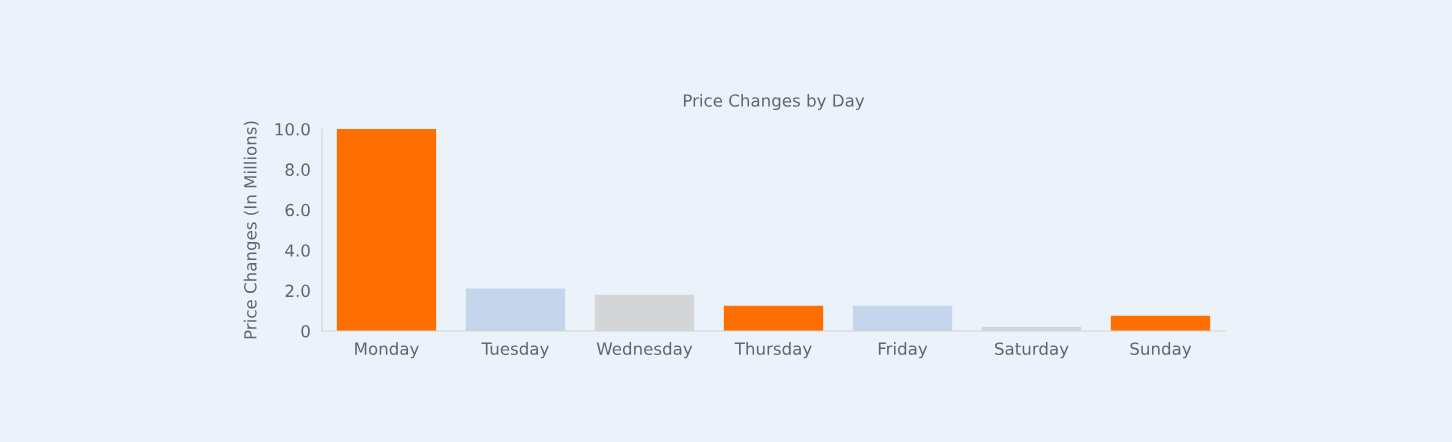 The width and height of the screenshot is (1452, 442). Describe the element at coordinates (297, 169) in the screenshot. I see `y-tick-label: 8.0` at that location.